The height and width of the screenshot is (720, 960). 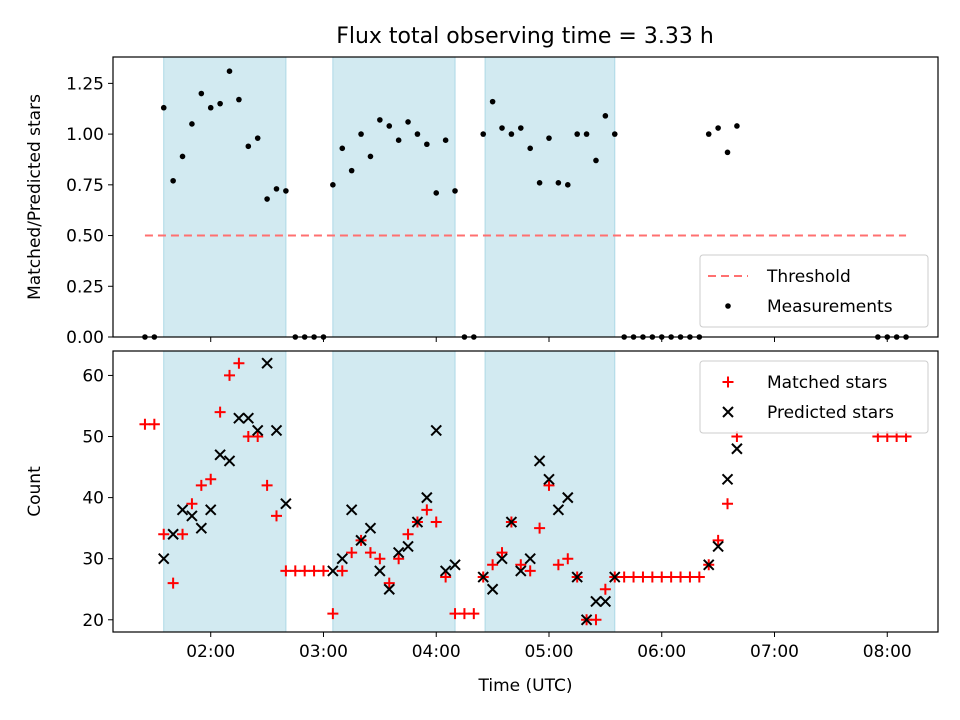 What do you see at coordinates (827, 383) in the screenshot?
I see `legend-label: Matched stars` at bounding box center [827, 383].